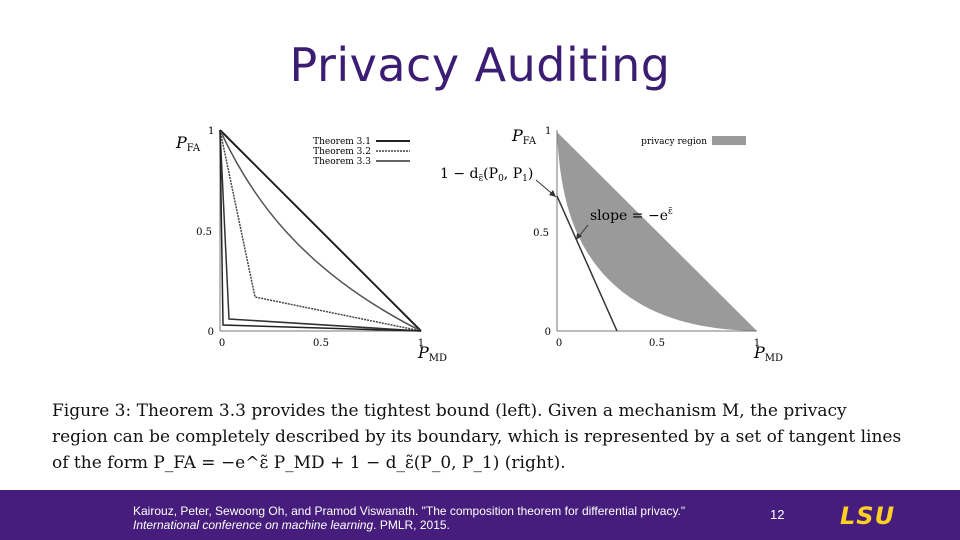 This screenshot has width=960, height=540. Describe the element at coordinates (777, 514) in the screenshot. I see `page-number: 12` at that location.